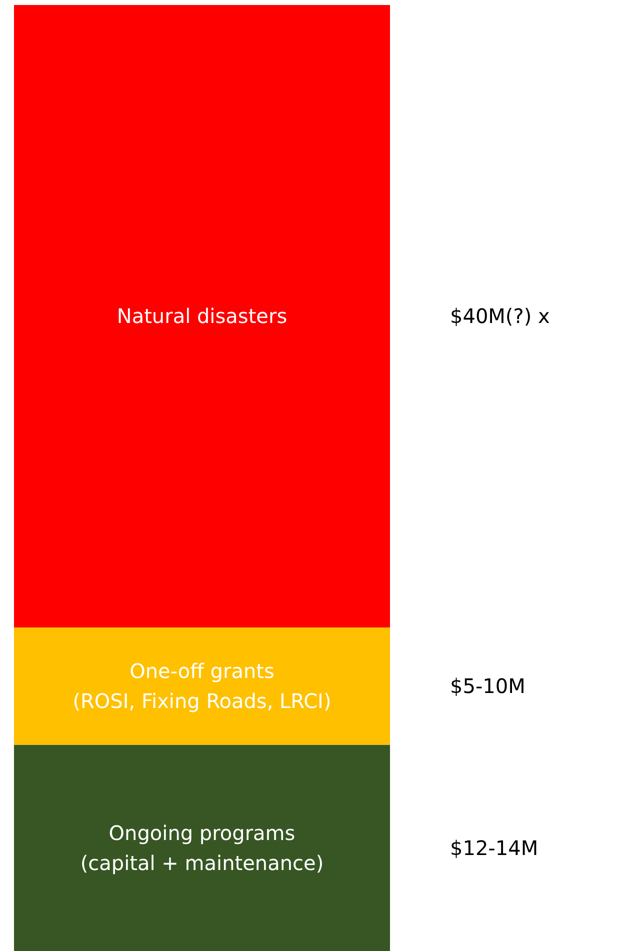 The height and width of the screenshot is (951, 626). I want to click on text: $40M(?) x, so click(500, 316).